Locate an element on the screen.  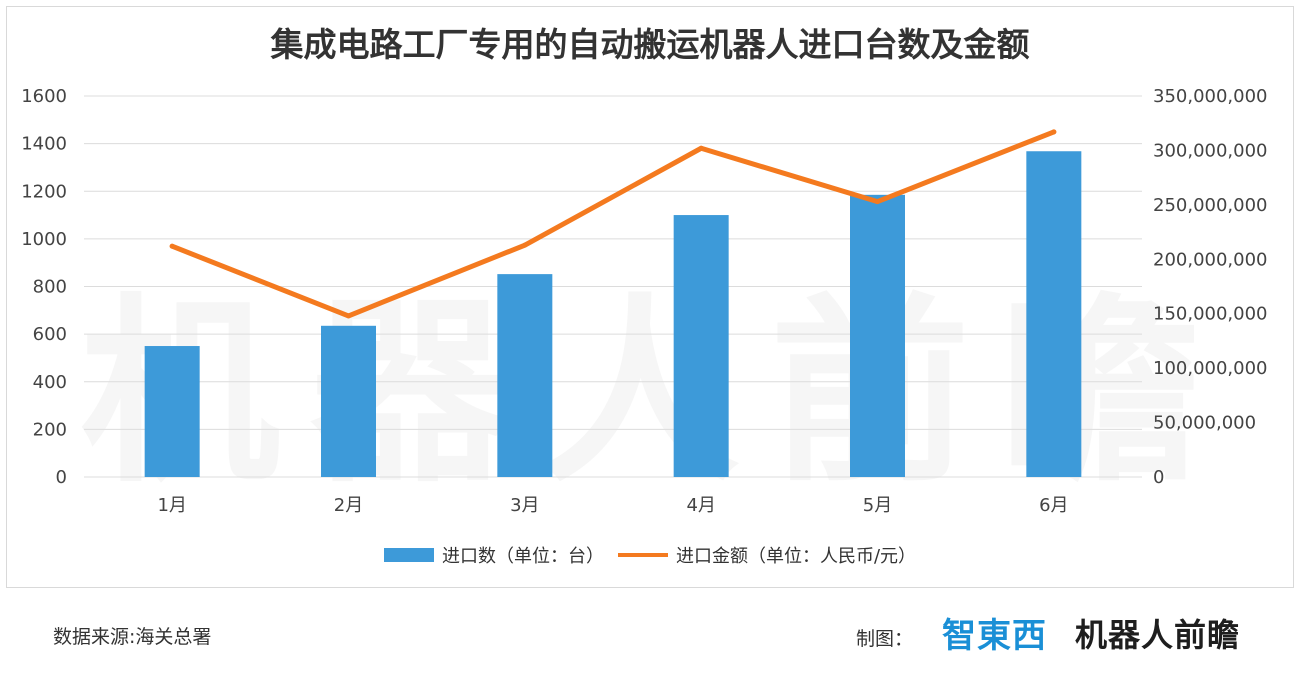
y-right-tick-label: 300,000,000 is located at coordinates (1210, 150).